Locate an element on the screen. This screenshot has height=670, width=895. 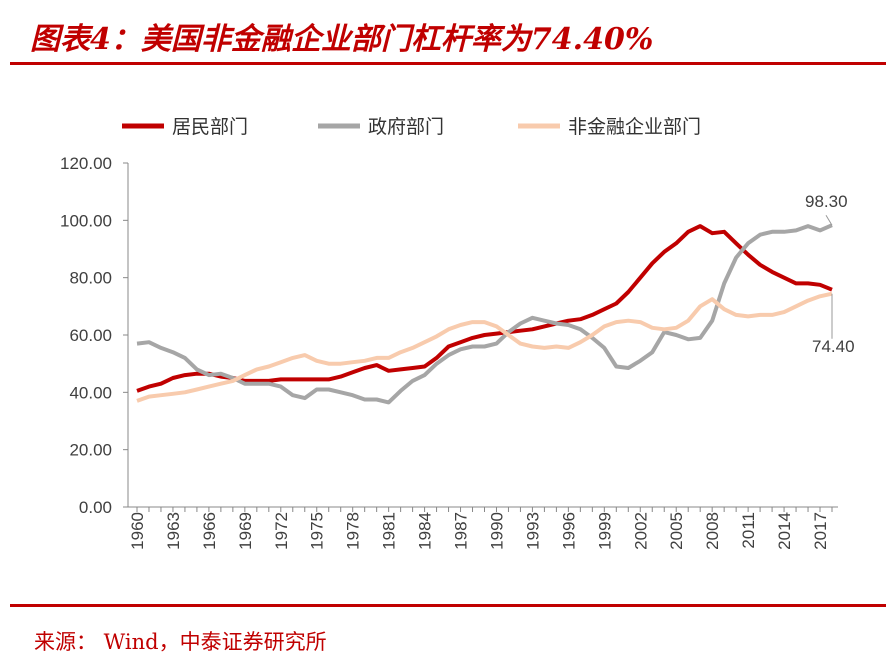
y-tick-label: 60.00 is located at coordinates (90, 335).